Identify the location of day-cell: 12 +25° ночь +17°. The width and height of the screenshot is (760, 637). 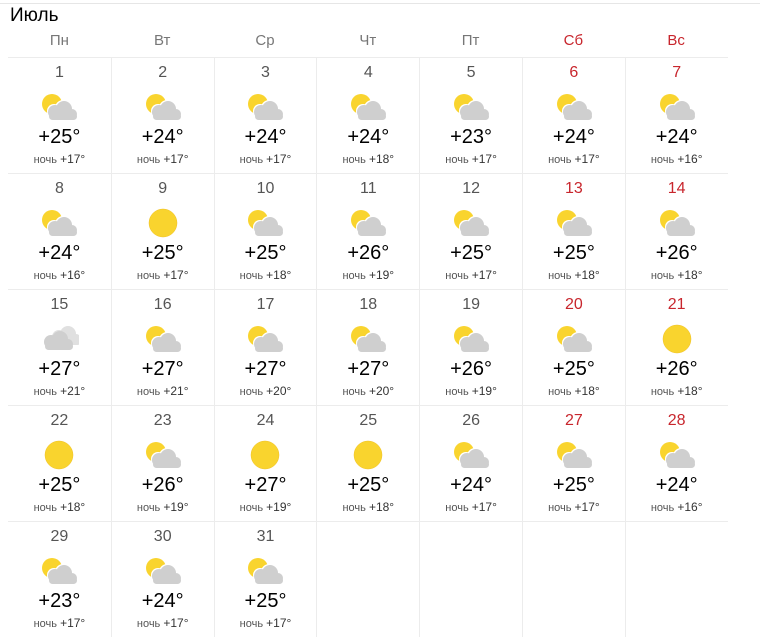
(470, 231).